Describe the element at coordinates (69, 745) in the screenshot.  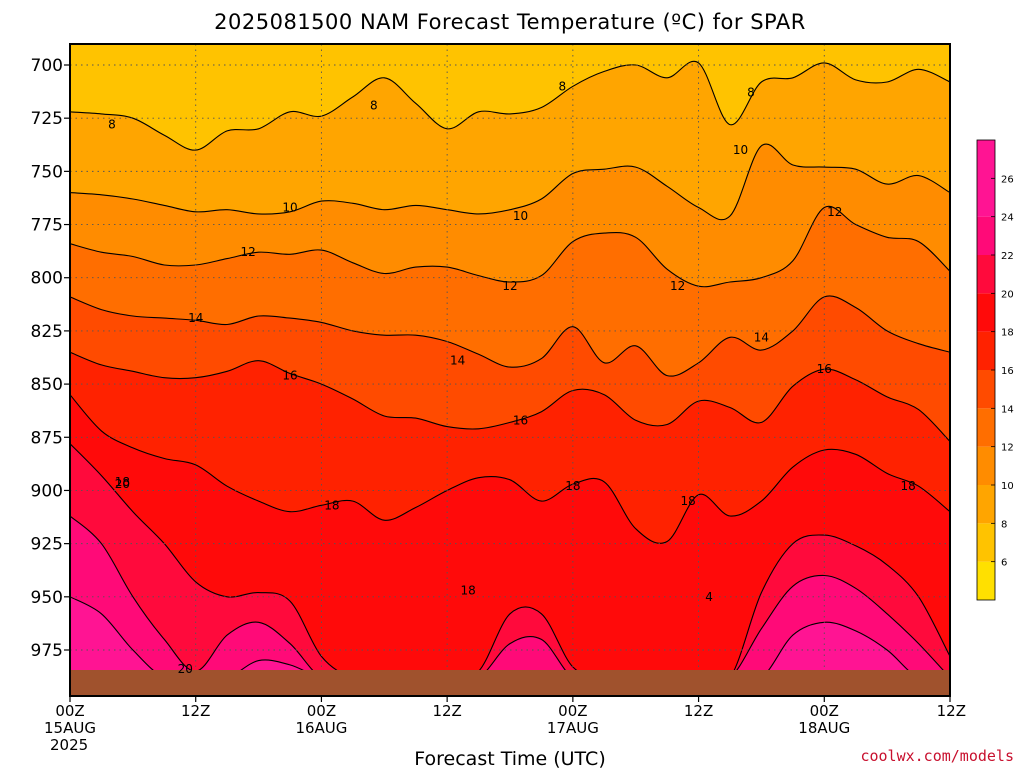
I see `x-tick-label: 2025` at that location.